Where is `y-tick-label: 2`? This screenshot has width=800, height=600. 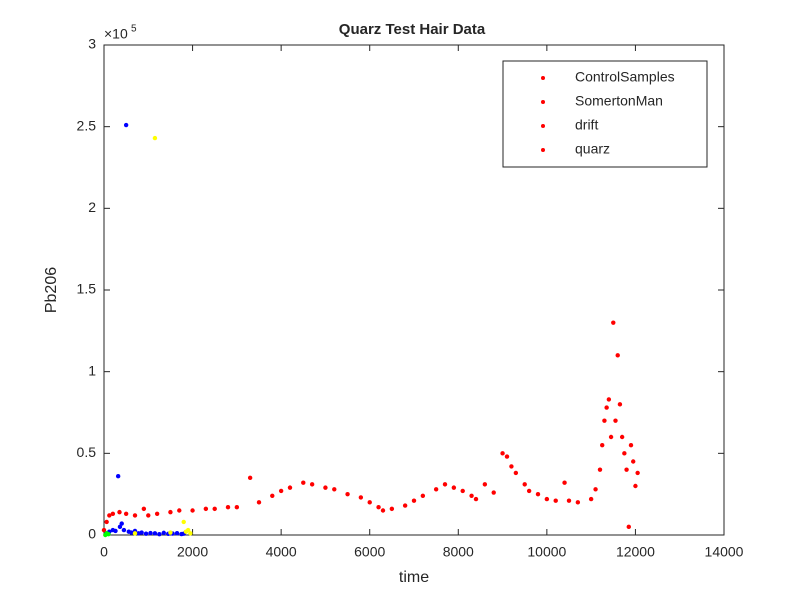
y-tick-label: 2 is located at coordinates (92, 207).